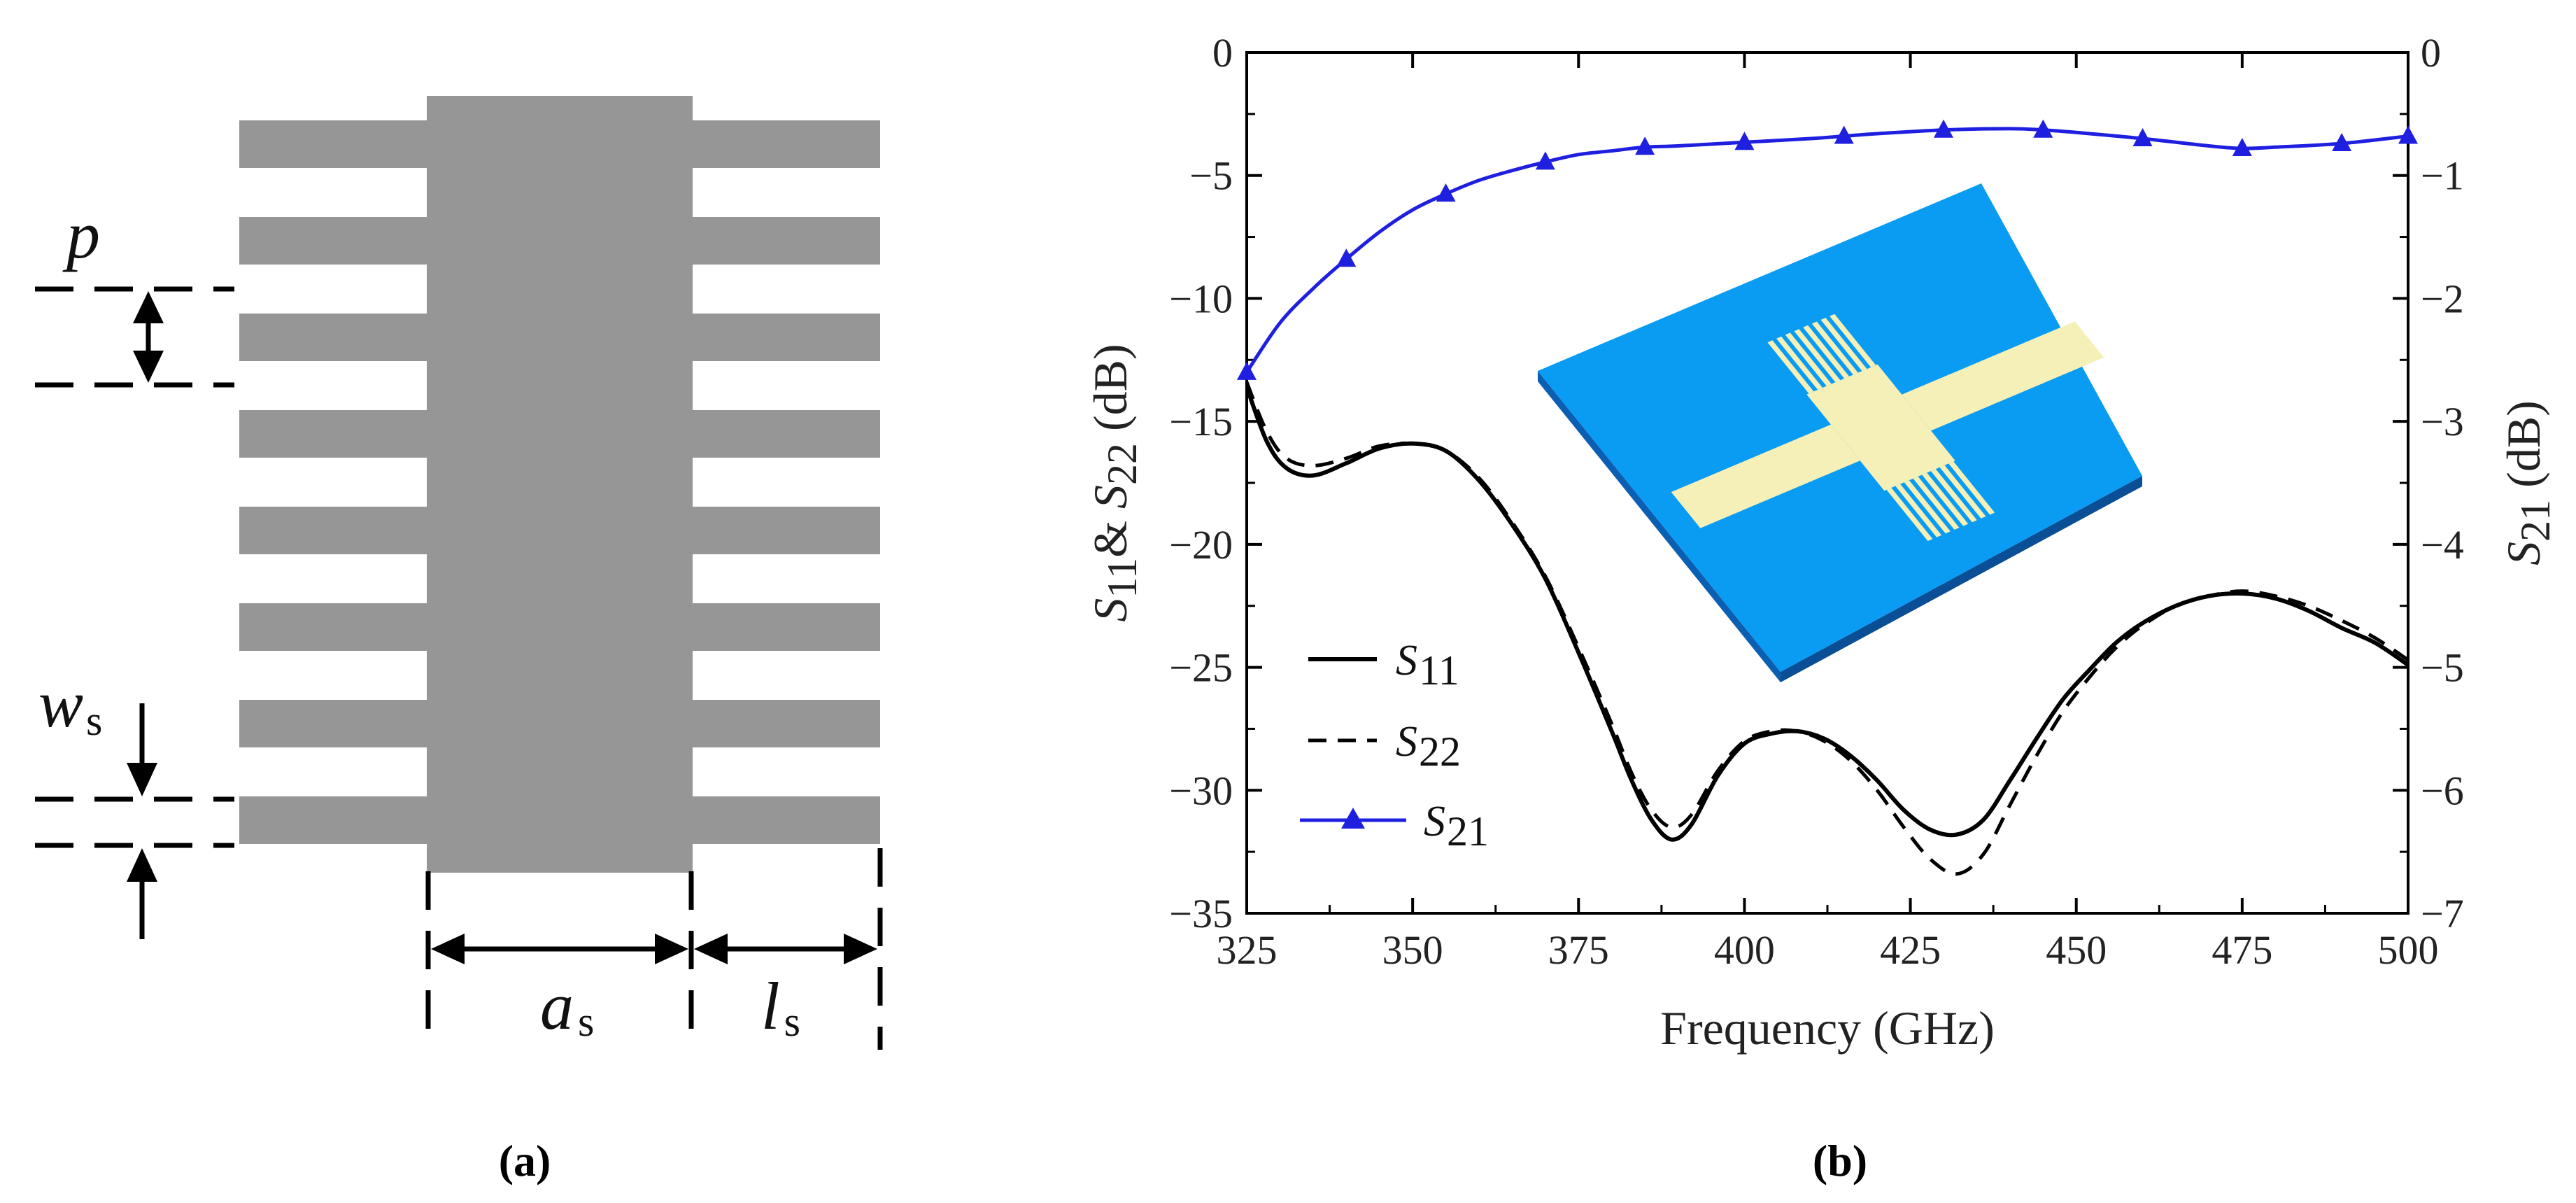  I want to click on y-left-tick-label: 0, so click(1222, 53).